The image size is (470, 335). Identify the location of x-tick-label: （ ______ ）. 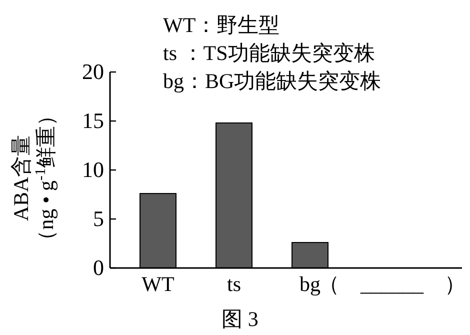
(392, 284).